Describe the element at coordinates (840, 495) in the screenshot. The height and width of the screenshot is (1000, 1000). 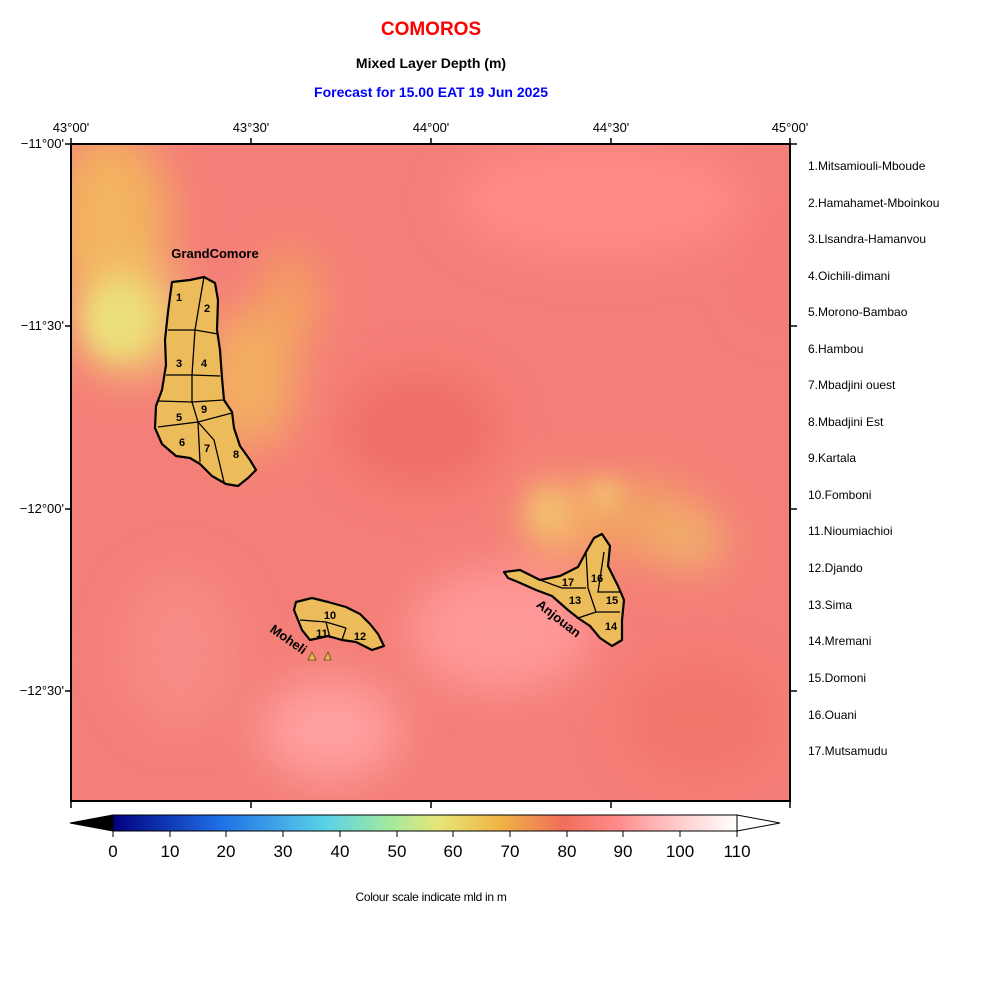
I see `legend-region-10: 10.Fomboni` at that location.